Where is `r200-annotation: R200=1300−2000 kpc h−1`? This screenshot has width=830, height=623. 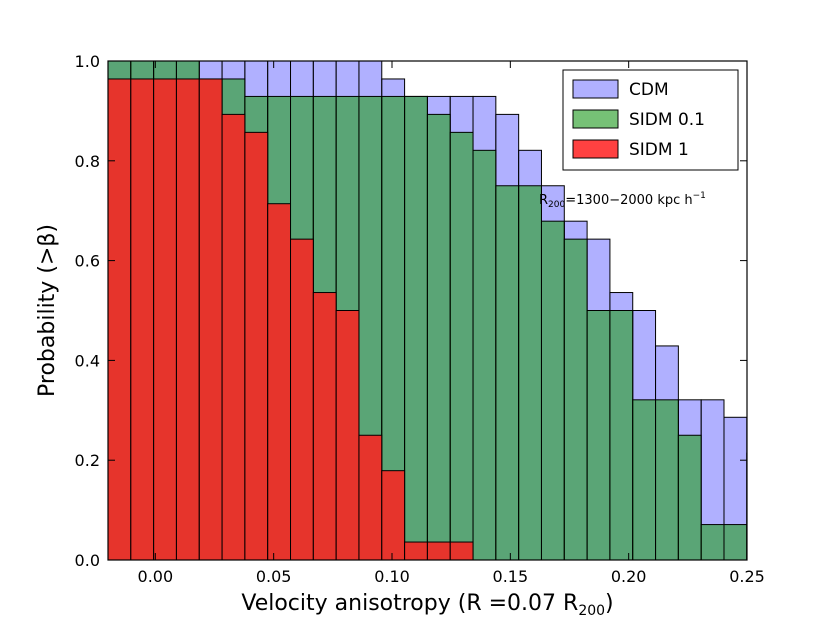 r200-annotation: R200=1300−2000 kpc h−1 is located at coordinates (622, 200).